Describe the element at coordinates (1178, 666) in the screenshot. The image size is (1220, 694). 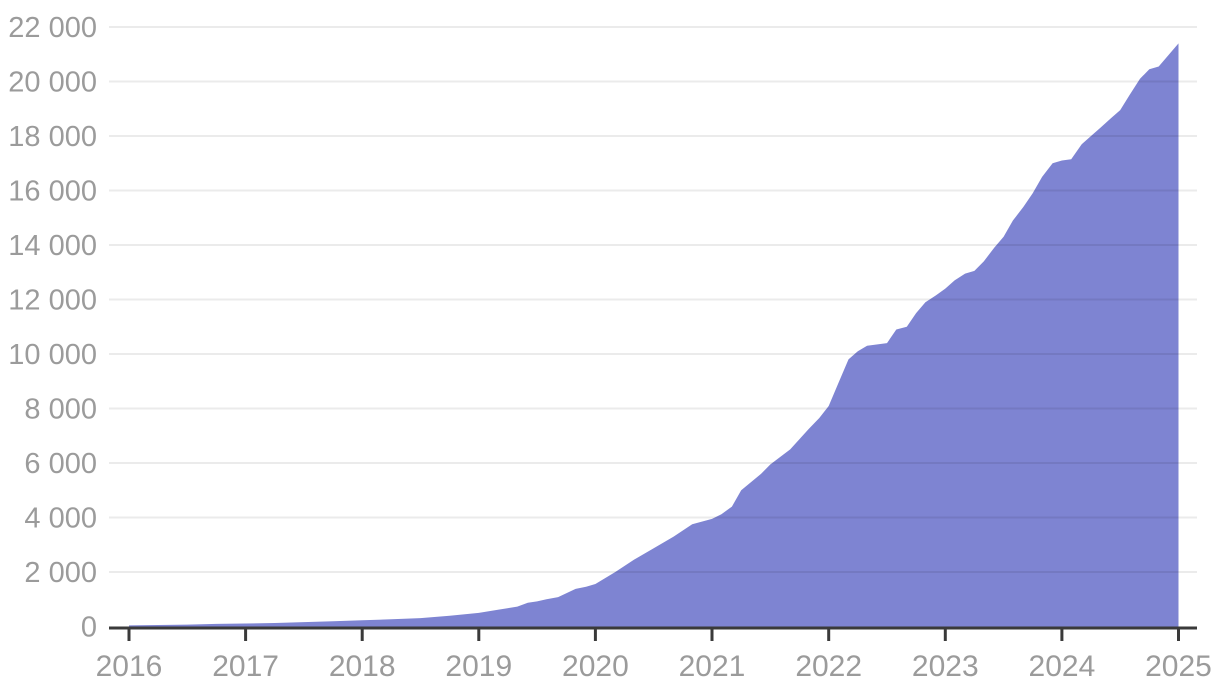
I see `x-tick-label: 2025` at that location.